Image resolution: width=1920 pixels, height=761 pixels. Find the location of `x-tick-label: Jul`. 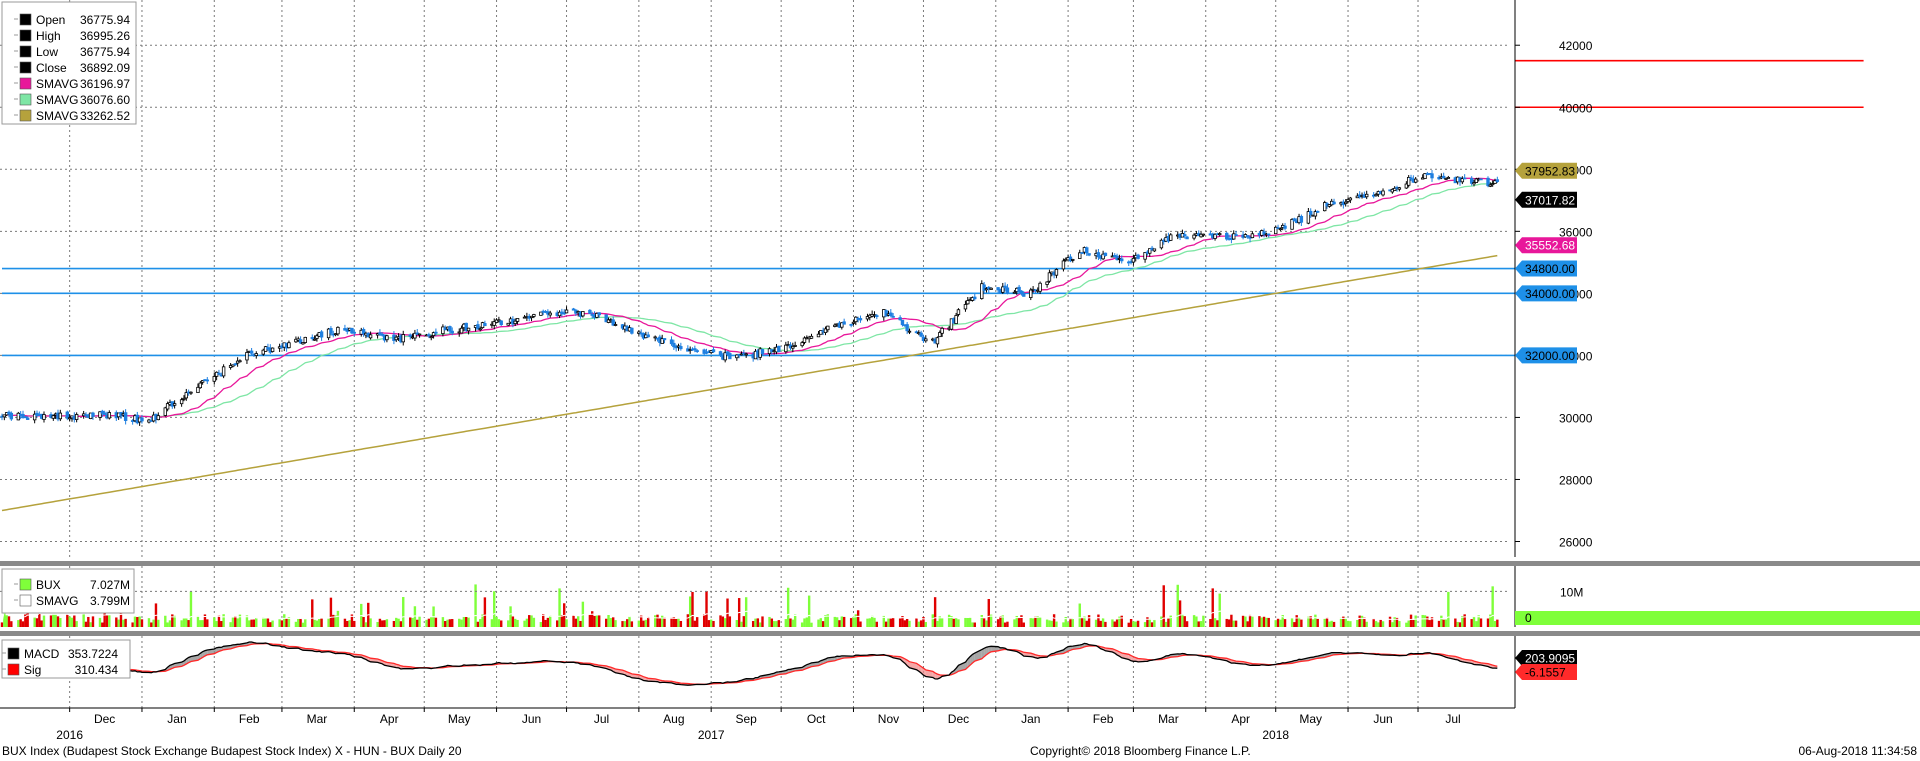

x-tick-label: Jul is located at coordinates (601, 719).